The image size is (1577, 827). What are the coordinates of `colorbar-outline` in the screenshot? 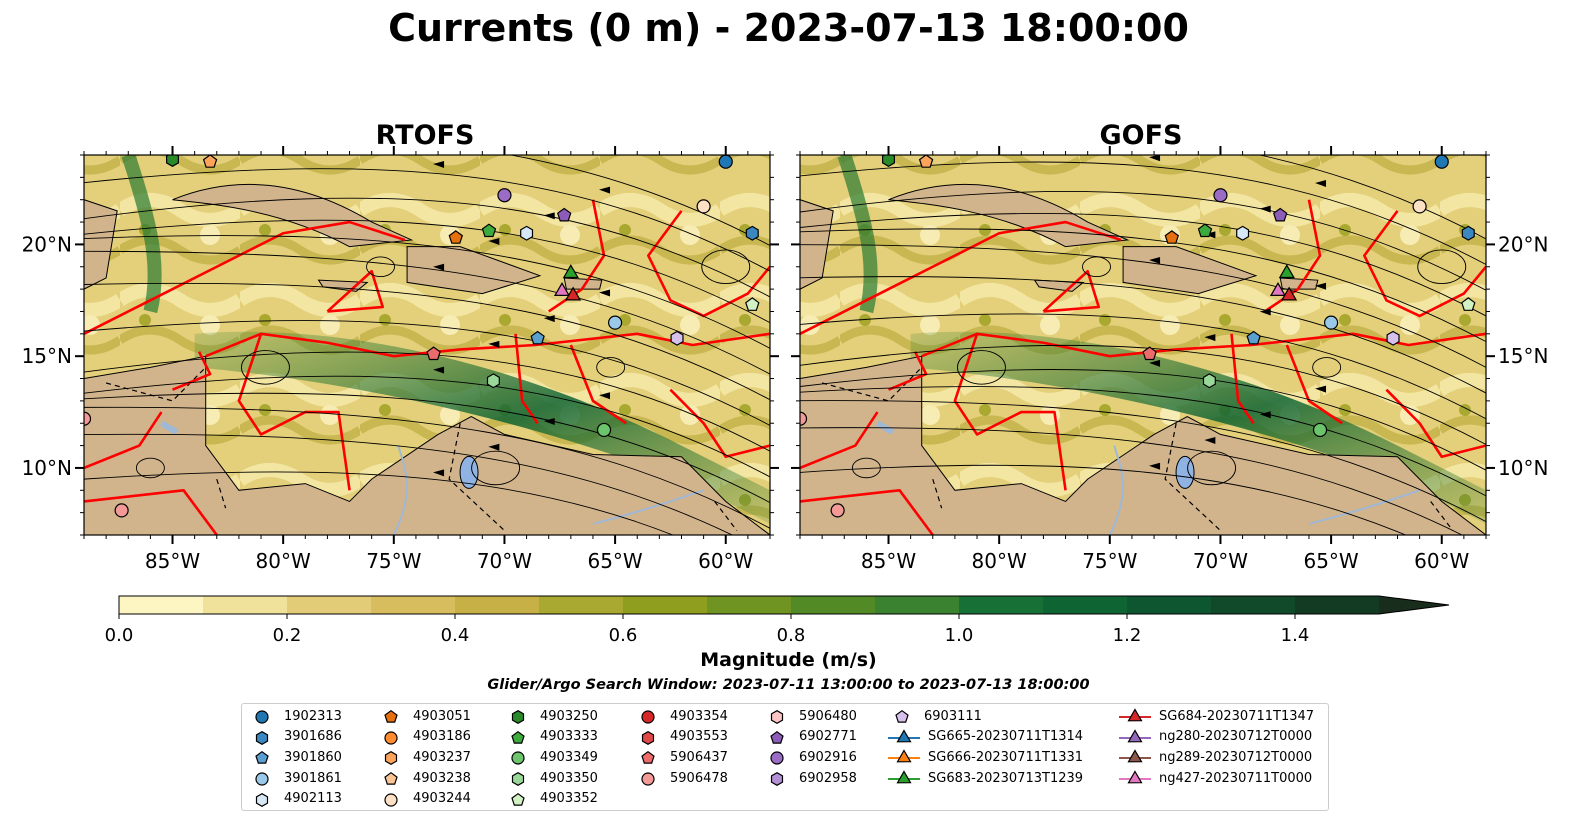 It's located at (784, 605).